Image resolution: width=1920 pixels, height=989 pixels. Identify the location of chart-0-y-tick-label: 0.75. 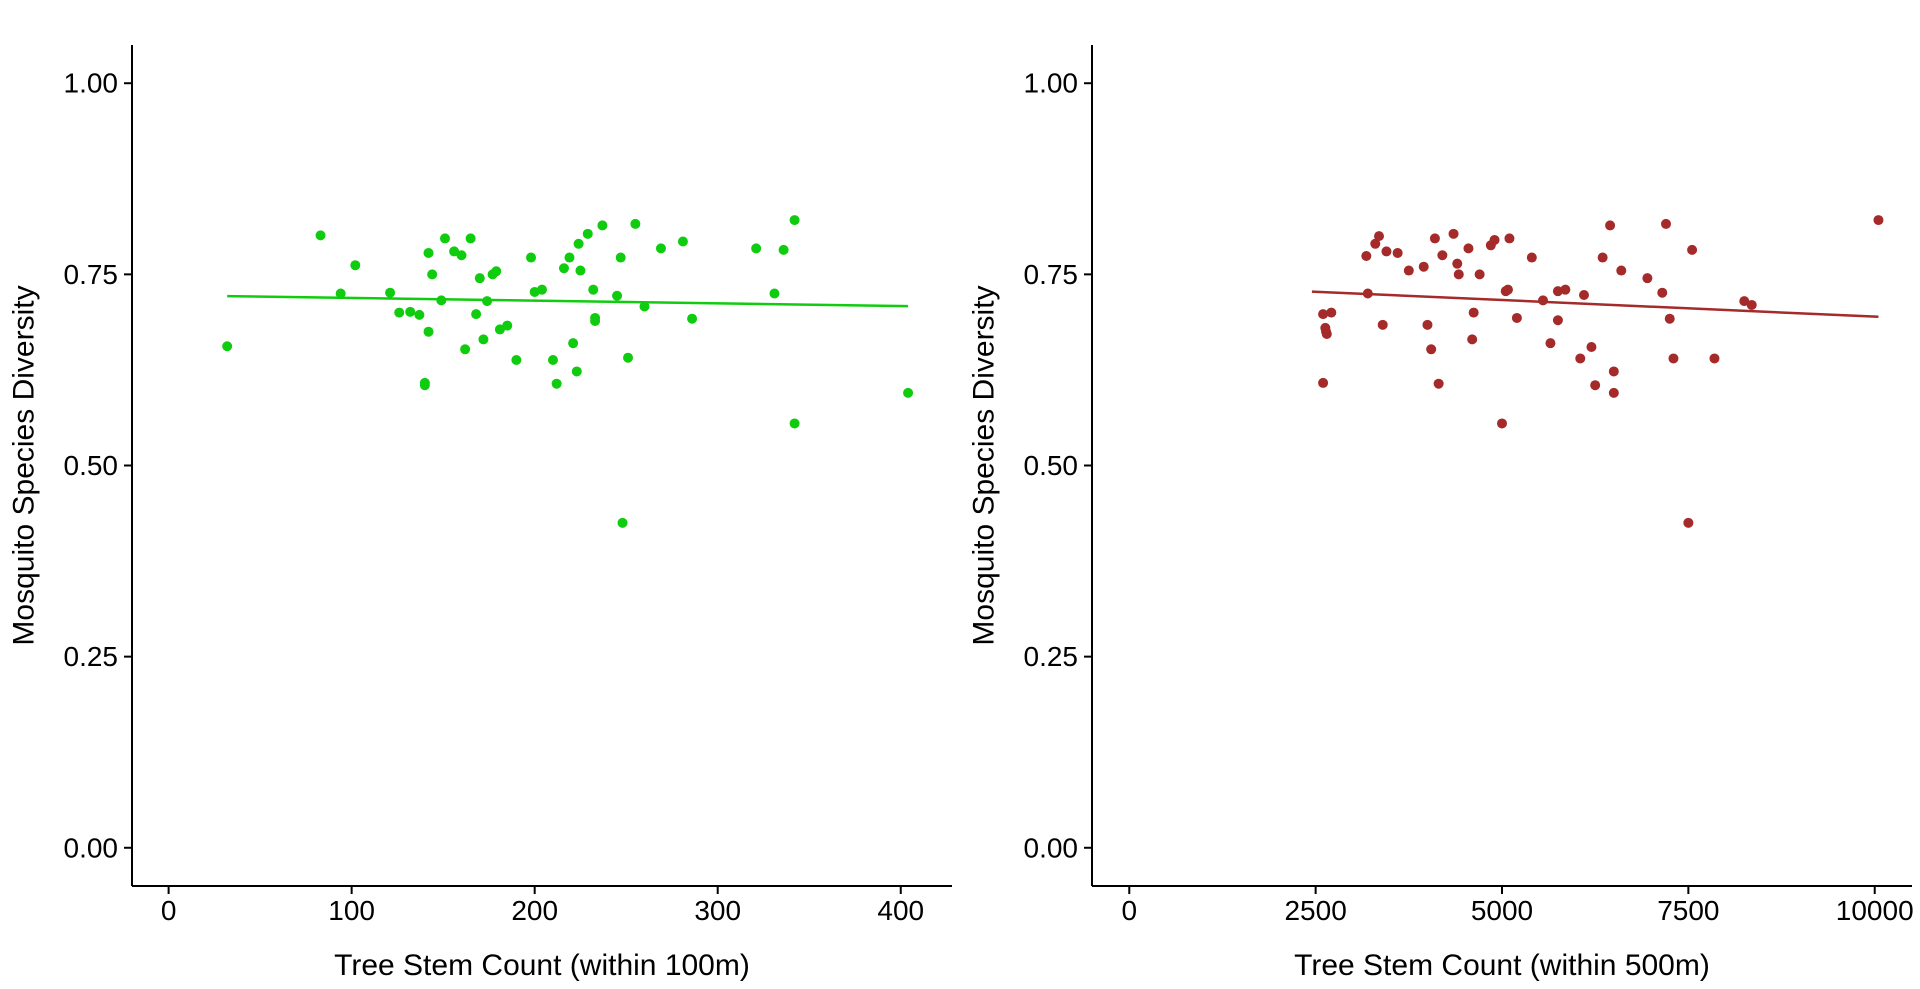
(91, 274).